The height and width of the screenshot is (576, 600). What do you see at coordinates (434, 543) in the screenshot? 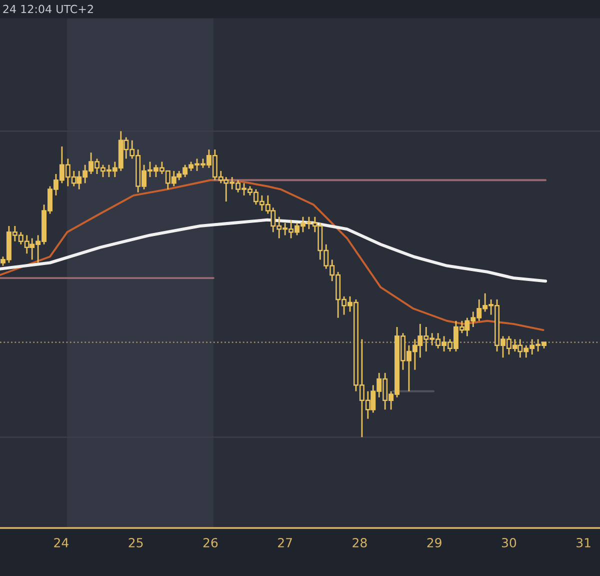
I see `x-tick-label: 29` at bounding box center [434, 543].